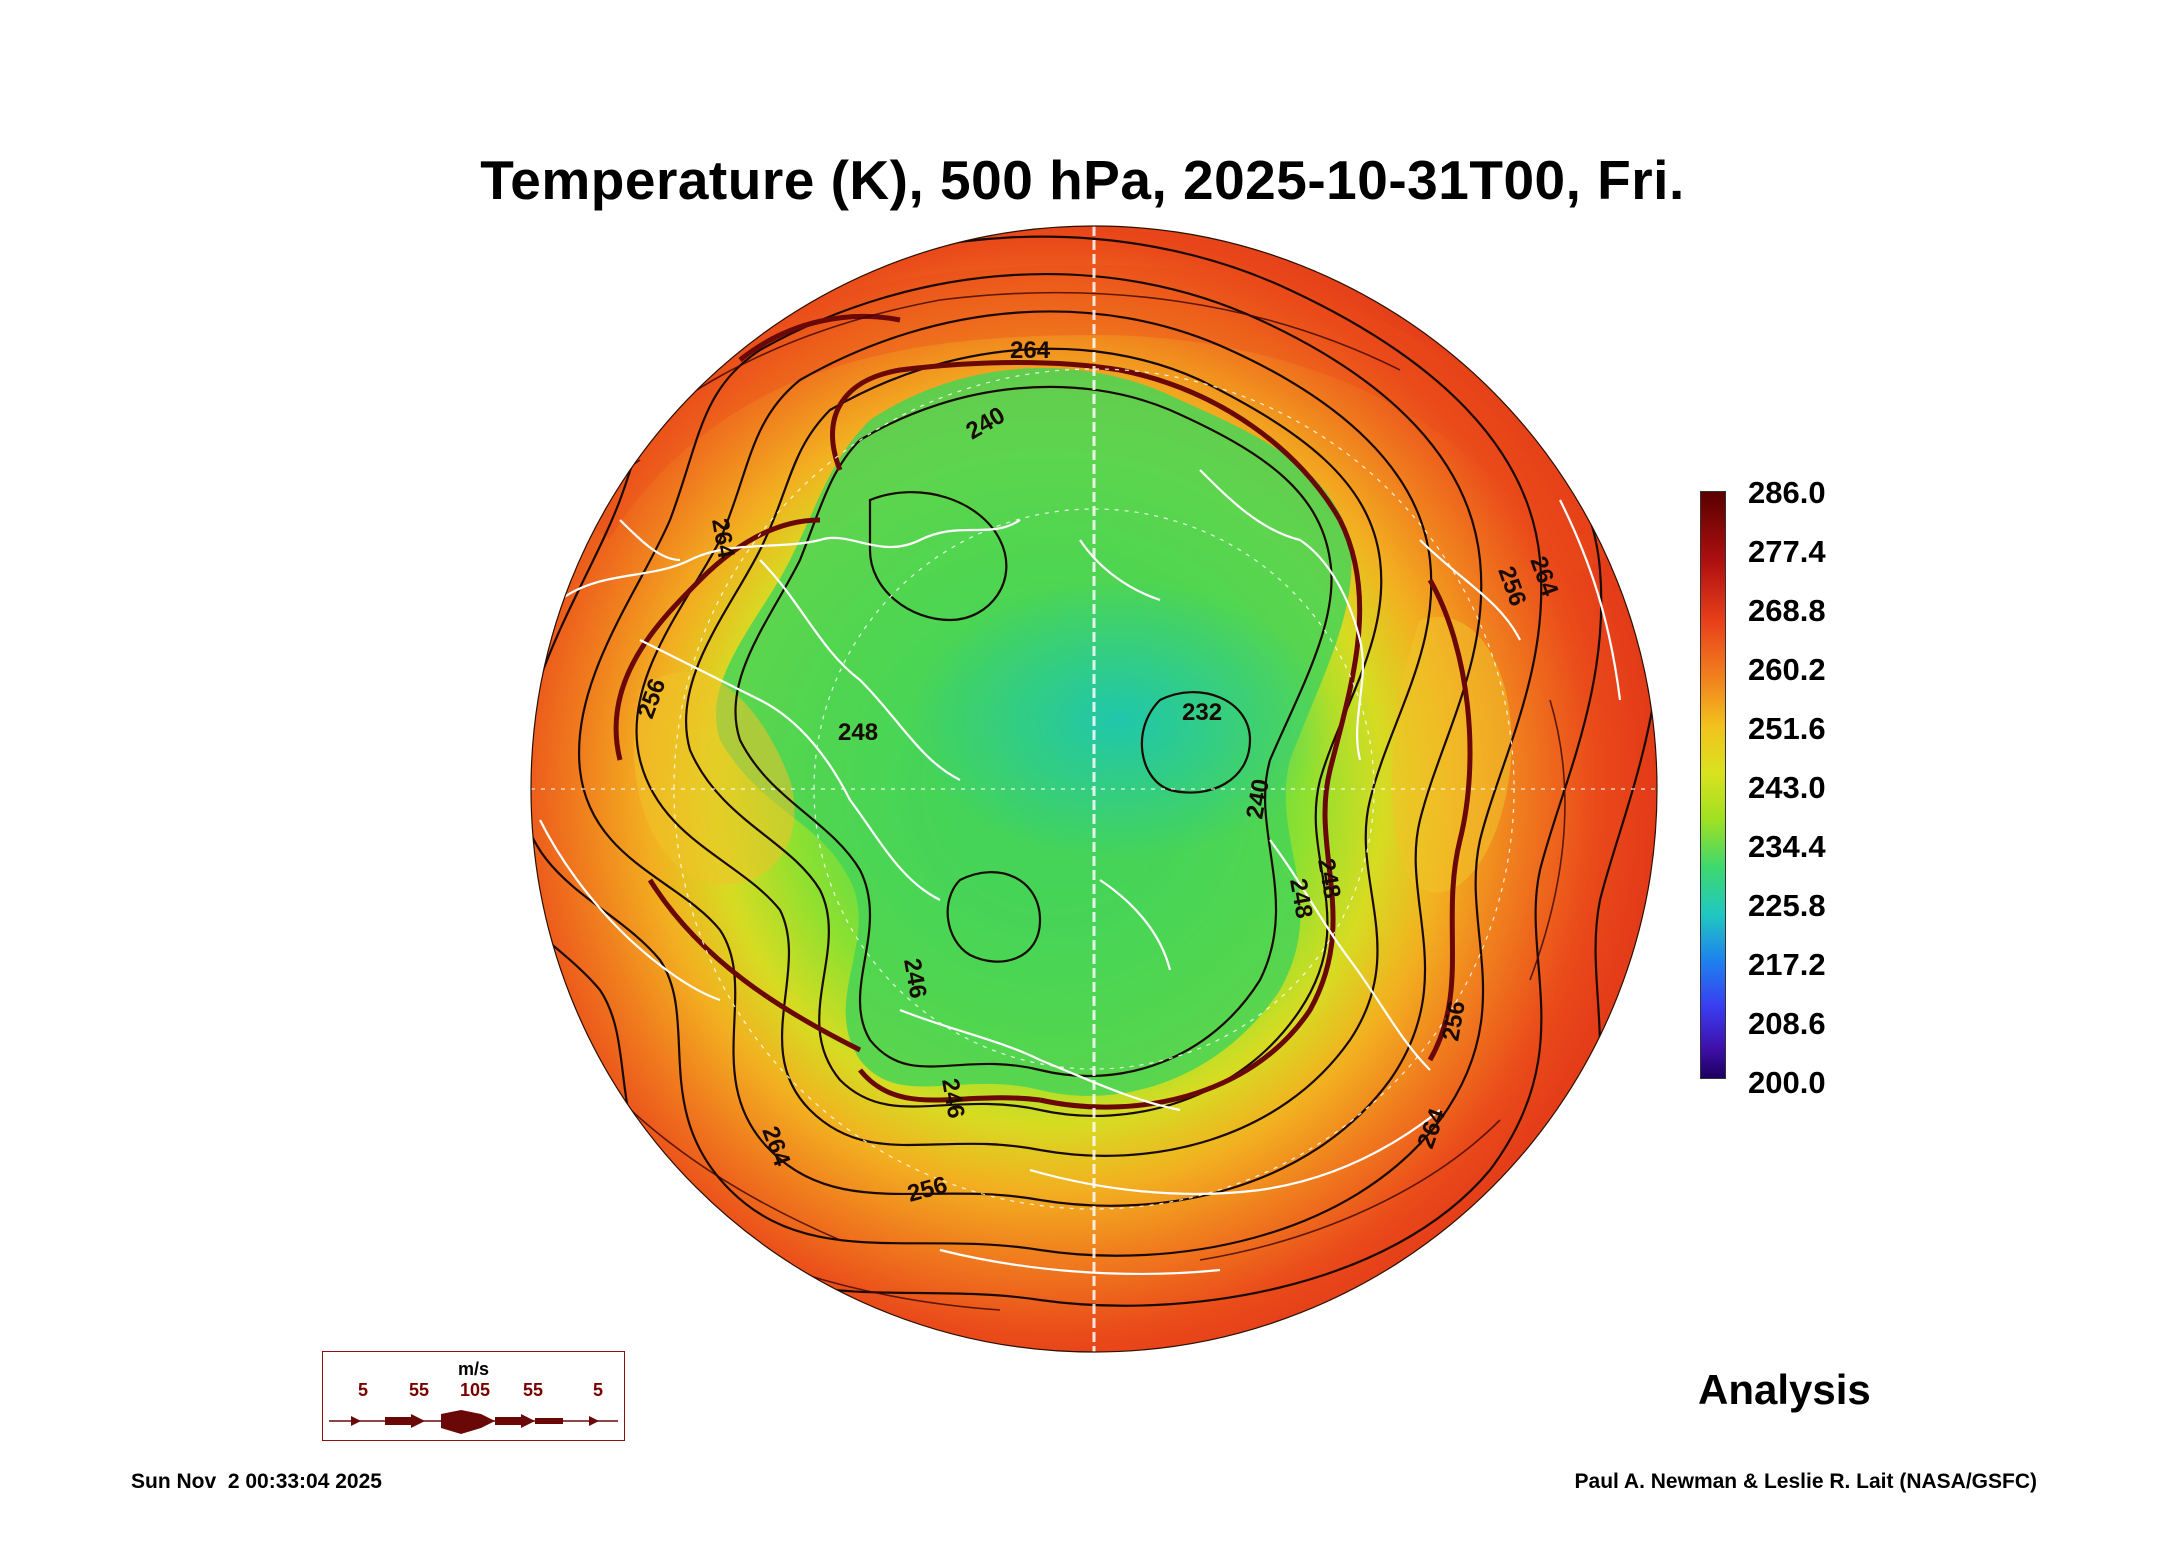  I want to click on wind-legend: m/s 5 55 105 55 5, so click(473, 1396).